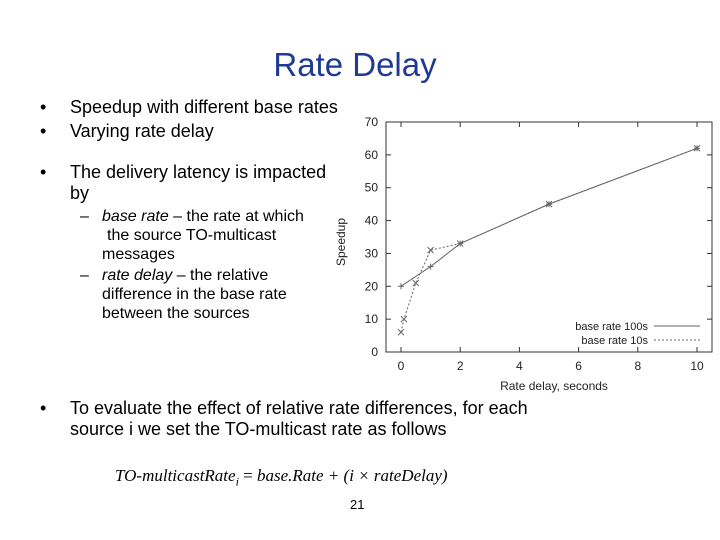  What do you see at coordinates (372, 155) in the screenshot?
I see `y-tick-label: 60` at bounding box center [372, 155].